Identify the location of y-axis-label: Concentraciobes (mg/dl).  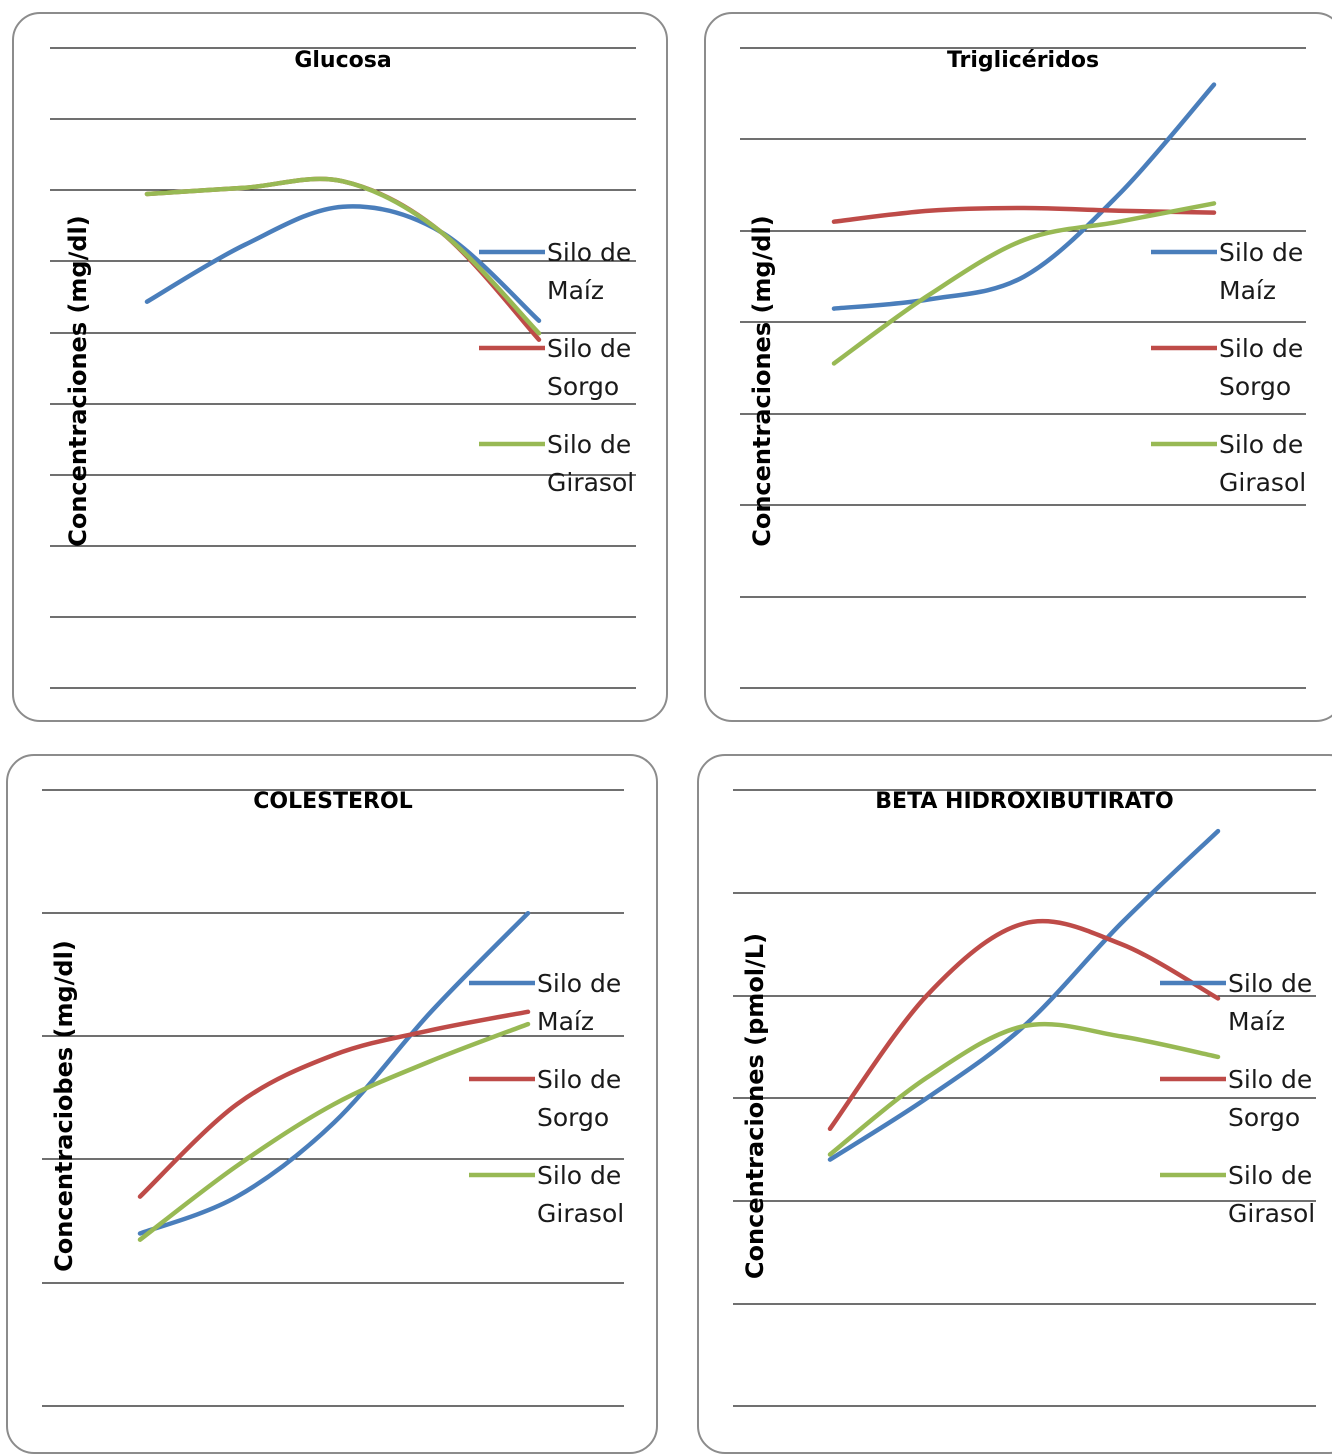
(64, 1106).